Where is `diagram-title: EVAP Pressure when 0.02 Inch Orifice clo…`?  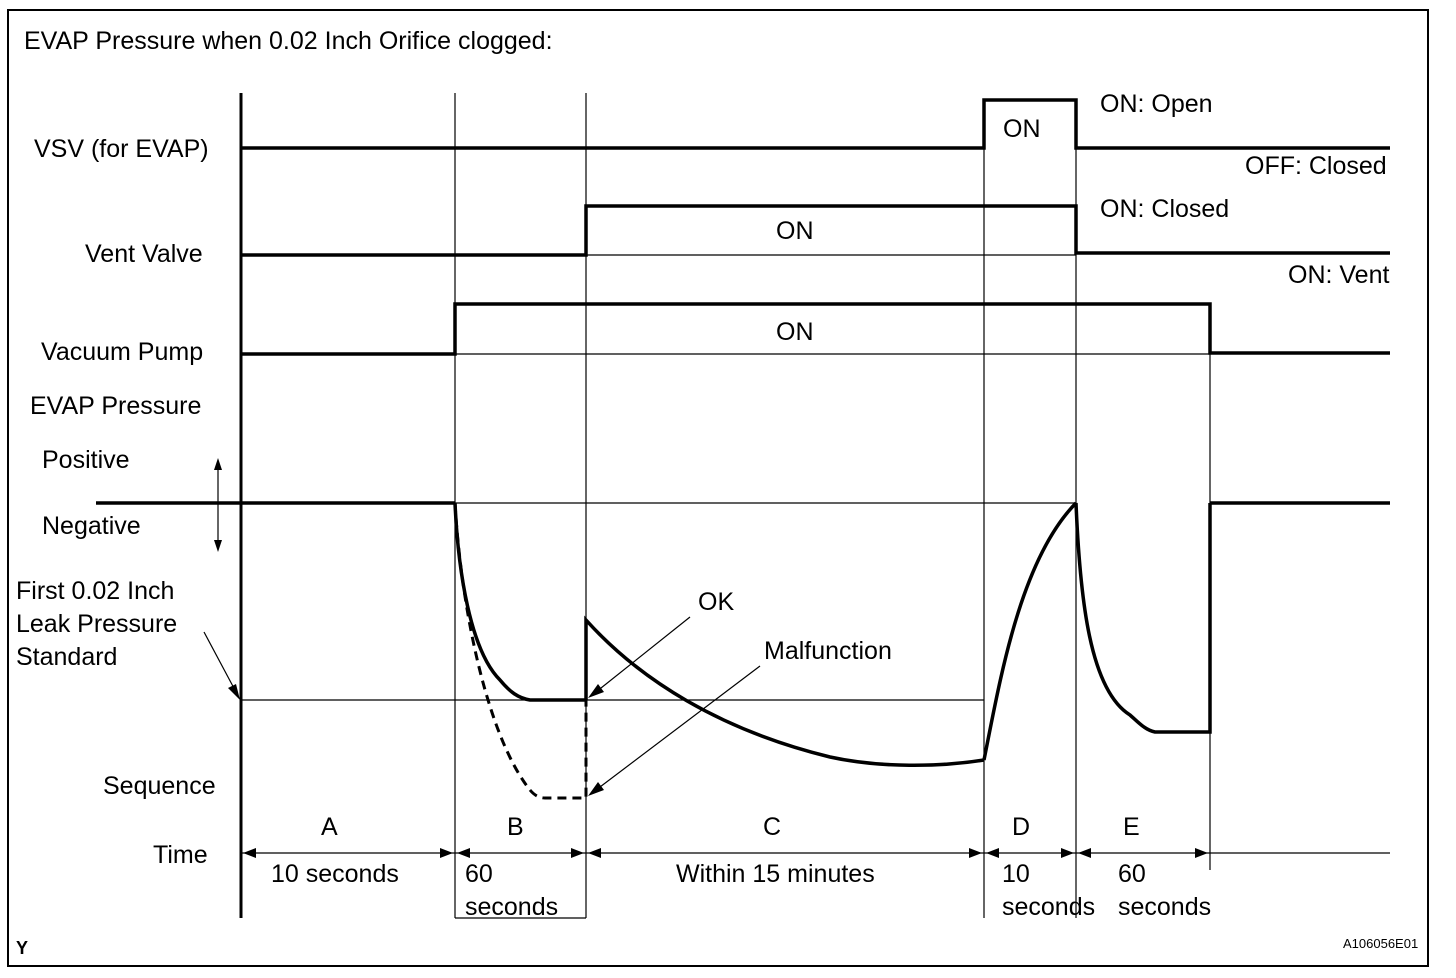
diagram-title: EVAP Pressure when 0.02 Inch Orifice clo… is located at coordinates (288, 41).